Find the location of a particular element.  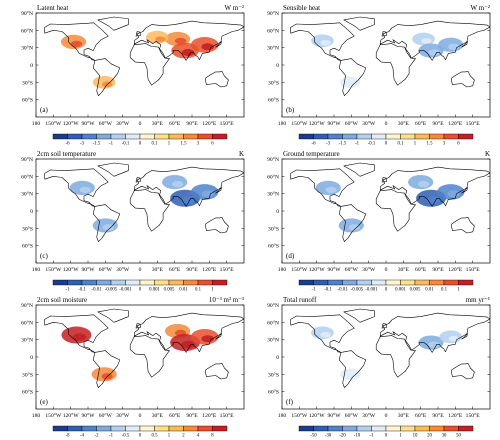

anomaly-hotspot is located at coordinates (350, 82).